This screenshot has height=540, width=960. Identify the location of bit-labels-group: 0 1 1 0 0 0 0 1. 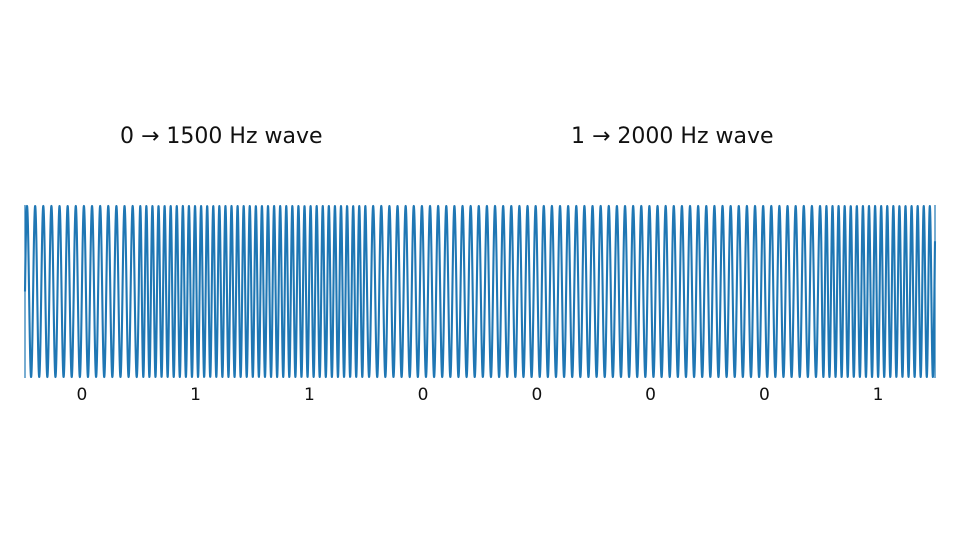
(479, 395).